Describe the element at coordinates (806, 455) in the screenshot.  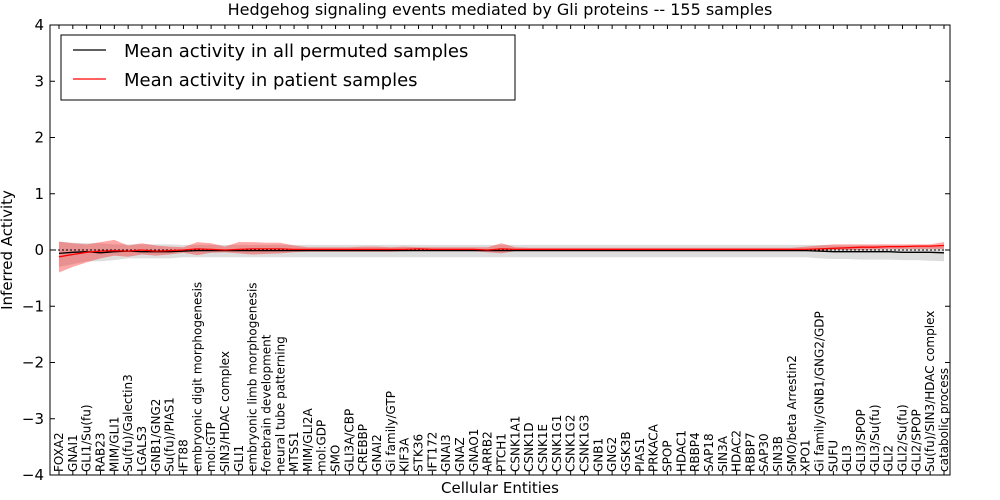
I see `x-tick-label: XPO1` at that location.